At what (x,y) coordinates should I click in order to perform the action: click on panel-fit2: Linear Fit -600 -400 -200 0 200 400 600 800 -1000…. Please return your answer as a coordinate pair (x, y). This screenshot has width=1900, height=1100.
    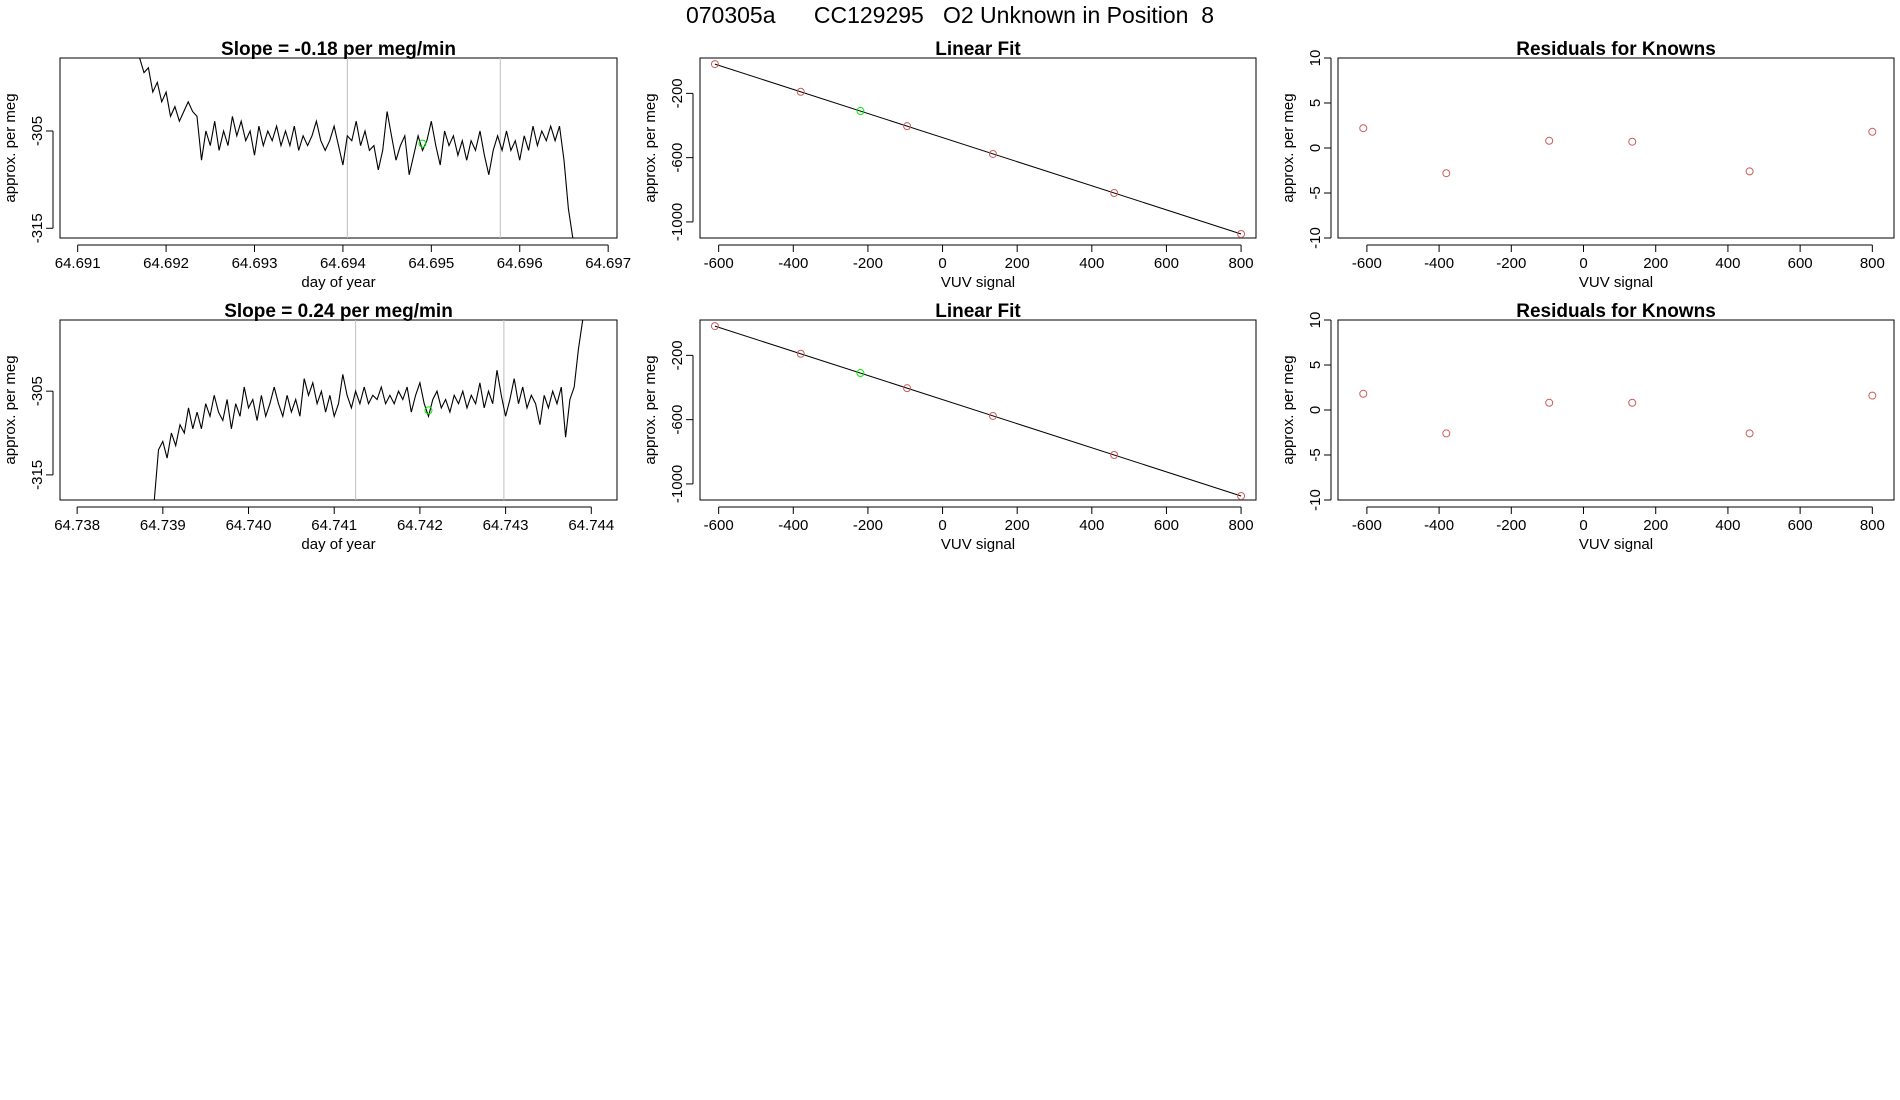
    Looking at the image, I should click on (949, 427).